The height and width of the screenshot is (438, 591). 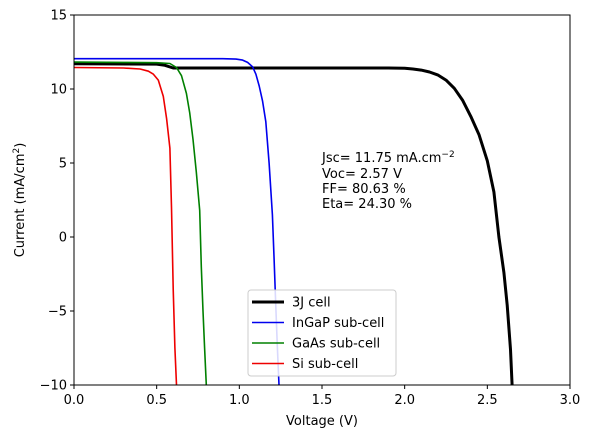 I want to click on legend-box, so click(x=322, y=333).